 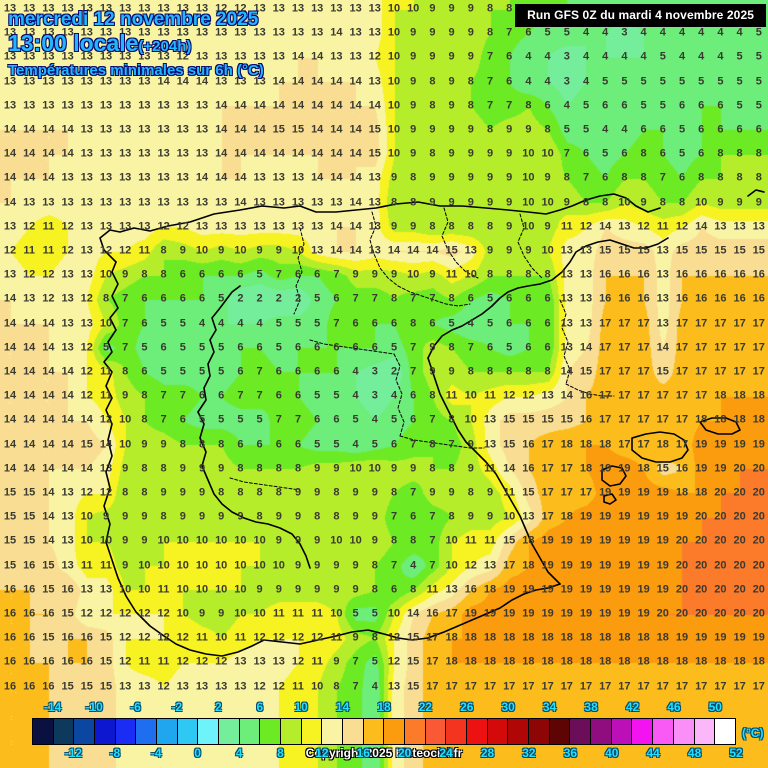 I want to click on forecast-lead-time: (+204h), so click(x=165, y=46).